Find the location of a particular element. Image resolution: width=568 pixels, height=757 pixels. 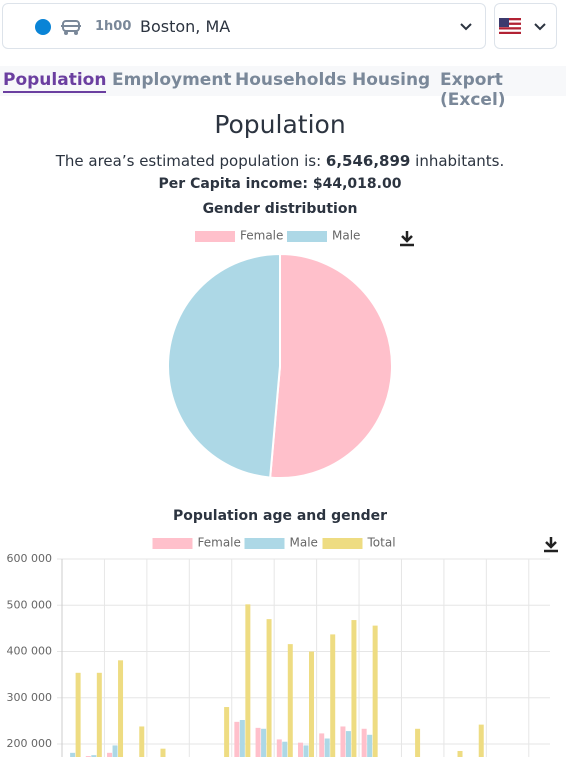

text: inhabitants. is located at coordinates (460, 161).